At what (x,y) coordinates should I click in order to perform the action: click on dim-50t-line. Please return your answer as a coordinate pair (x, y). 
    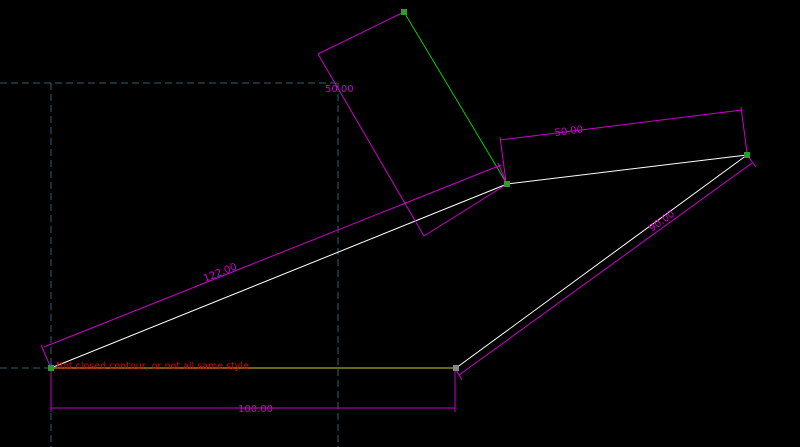
    Looking at the image, I should click on (621, 125).